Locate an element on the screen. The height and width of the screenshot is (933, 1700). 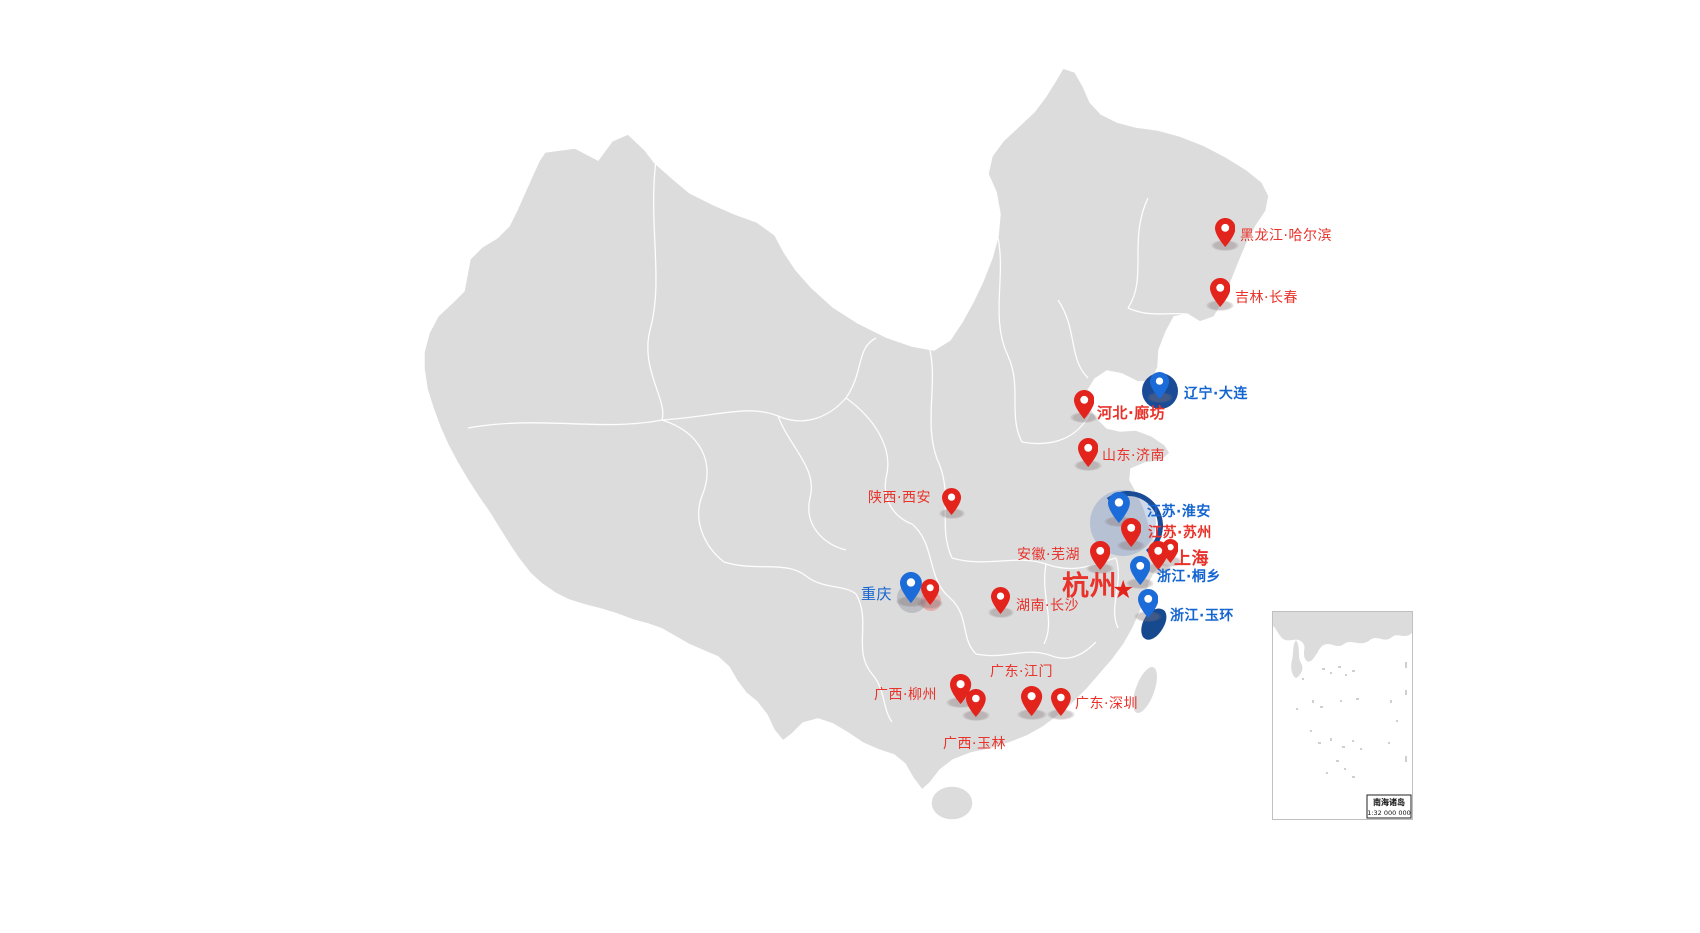
city-label-hangzhou: 杭州 is located at coordinates (1089, 586).